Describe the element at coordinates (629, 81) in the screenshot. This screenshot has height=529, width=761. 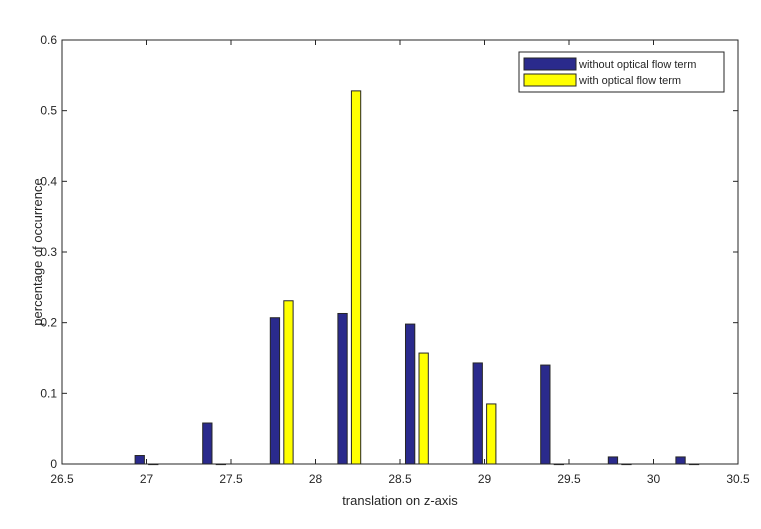
I see `legend-label-with: with optical flow term` at that location.